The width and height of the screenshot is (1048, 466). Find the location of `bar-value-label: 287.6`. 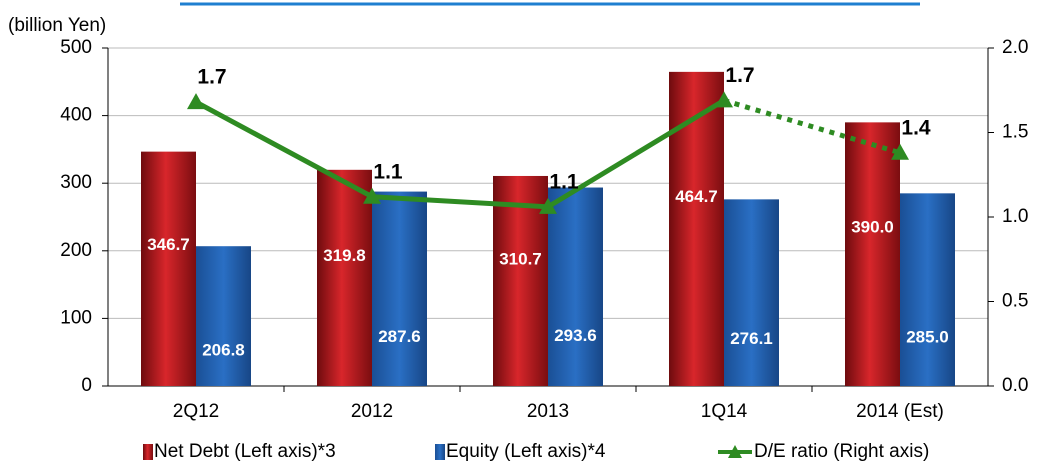

bar-value-label: 287.6 is located at coordinates (399, 336).